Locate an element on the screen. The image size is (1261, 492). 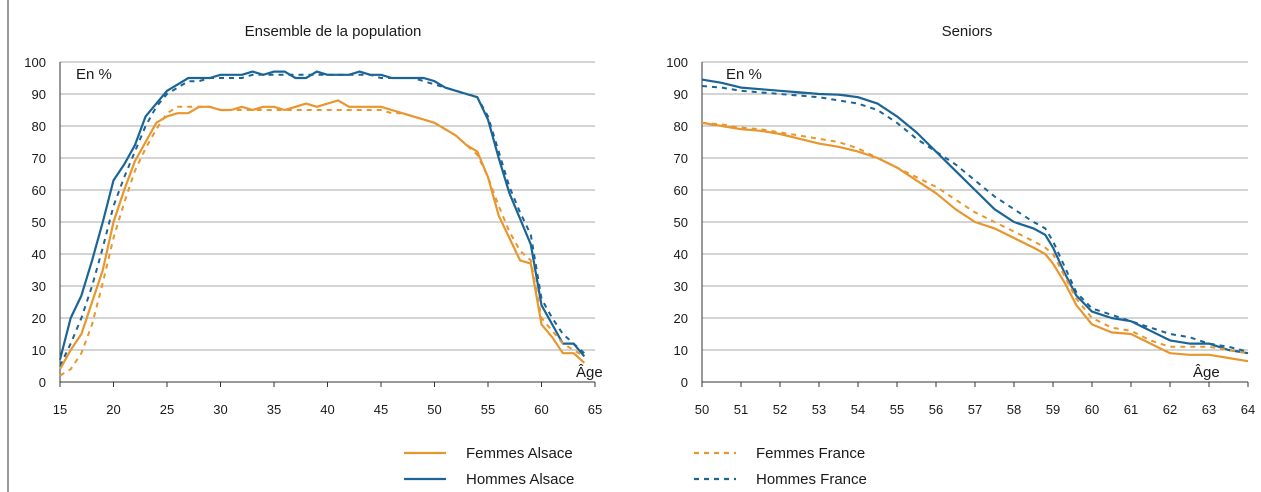
x-tick-label-64: 64 is located at coordinates (1248, 409).